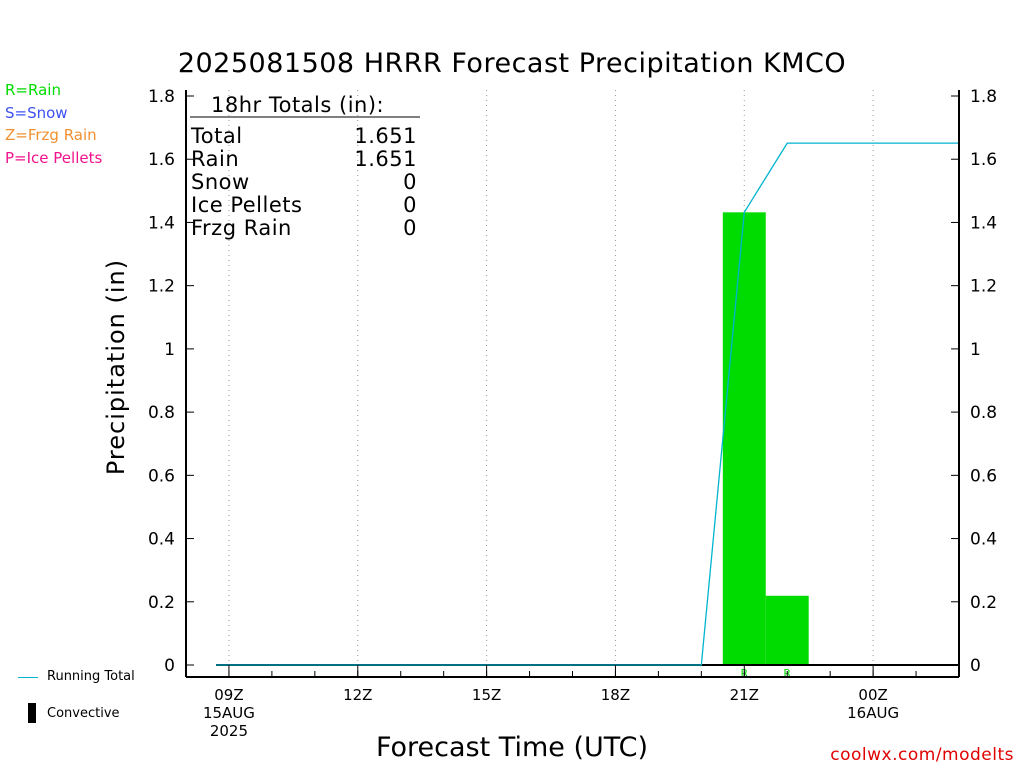  What do you see at coordinates (161, 476) in the screenshot?
I see `y-tick-label-left: 0.6` at bounding box center [161, 476].